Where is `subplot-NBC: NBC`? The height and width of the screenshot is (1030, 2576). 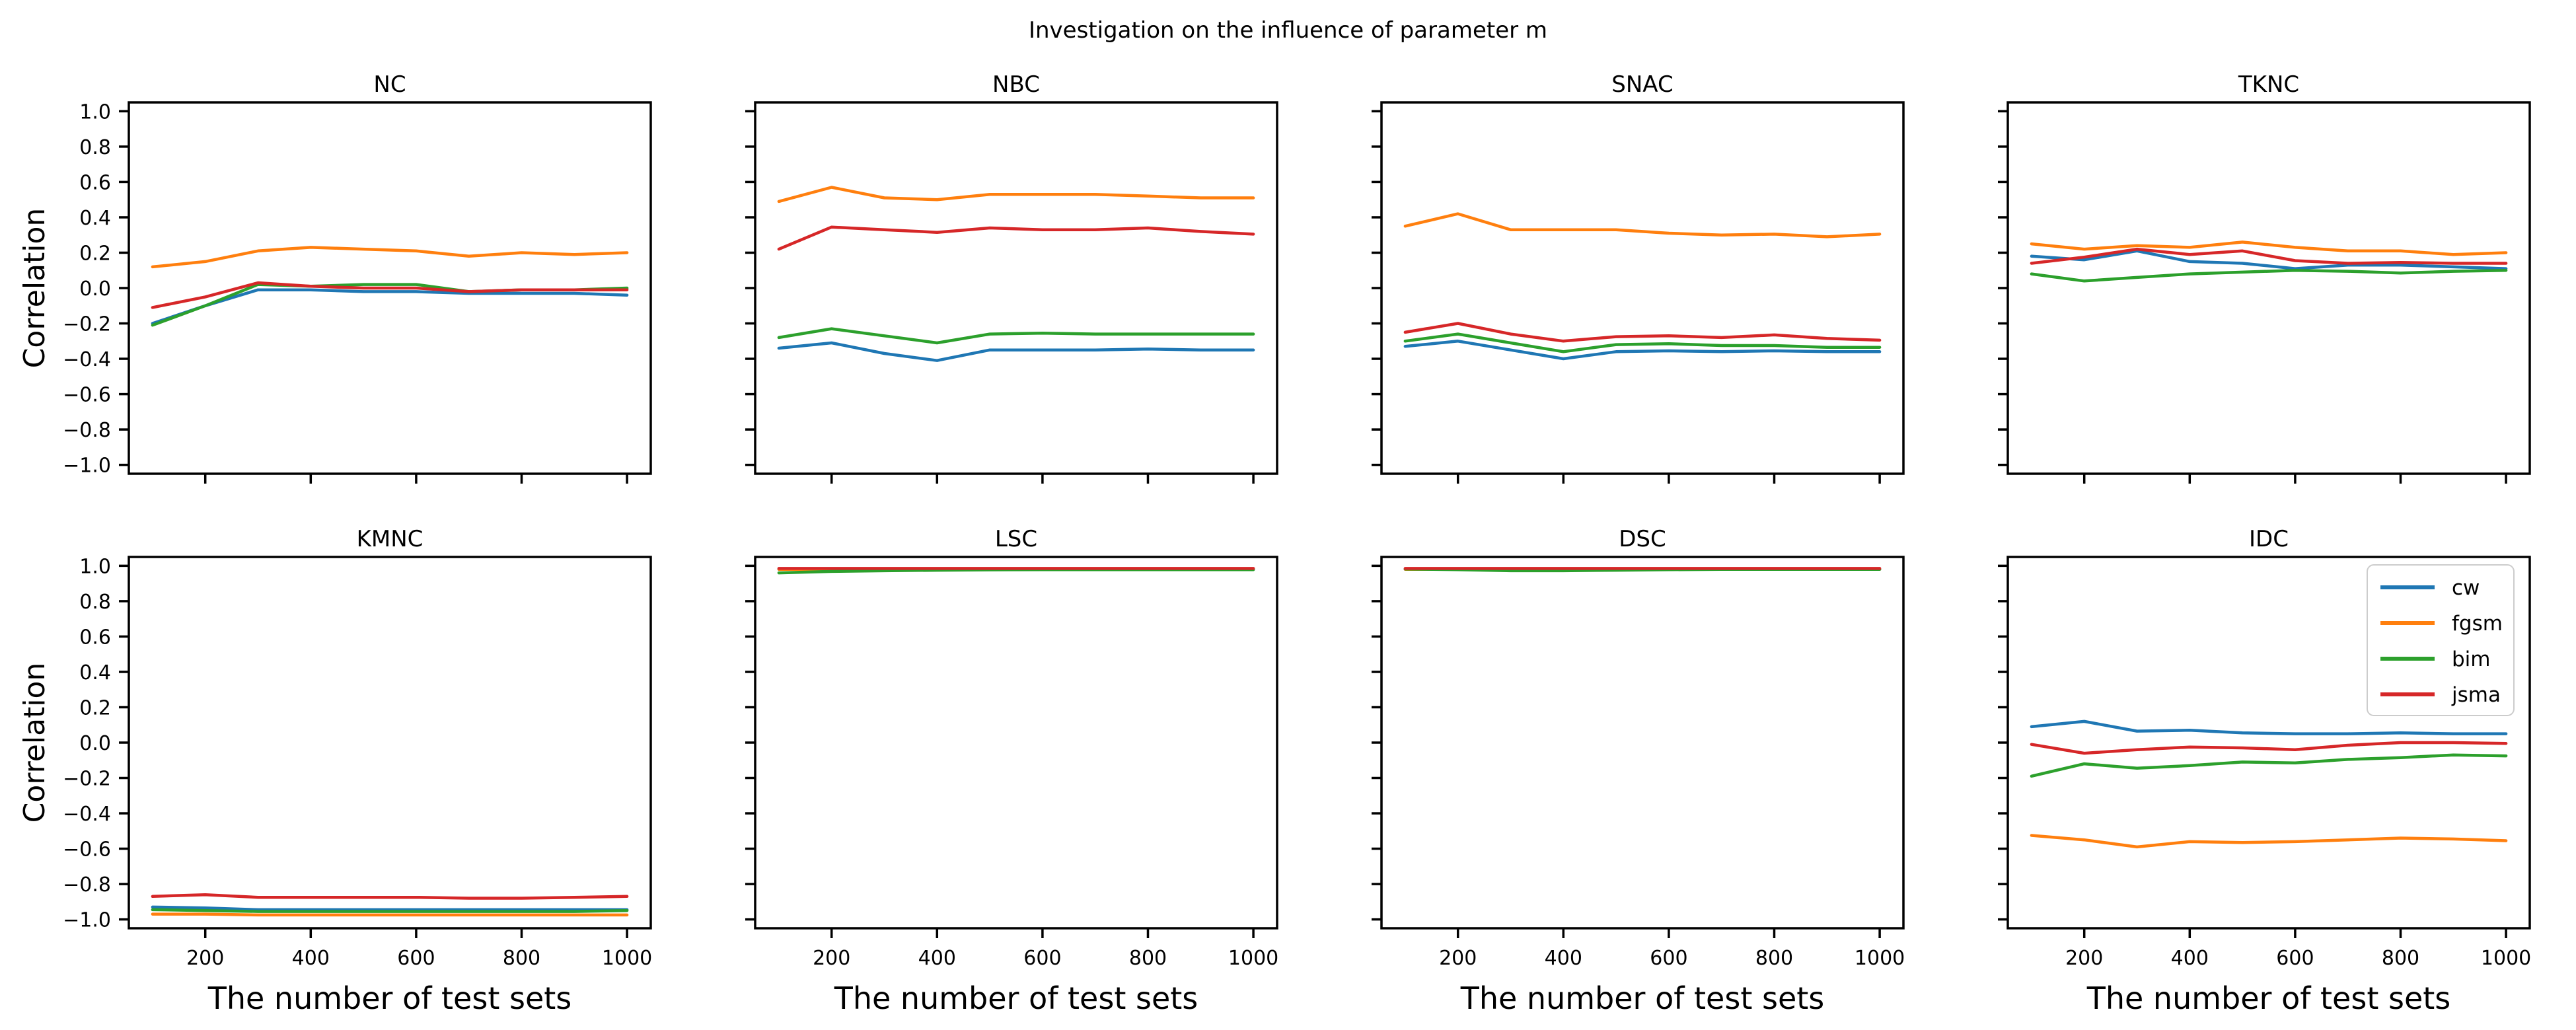 subplot-NBC: NBC is located at coordinates (1011, 277).